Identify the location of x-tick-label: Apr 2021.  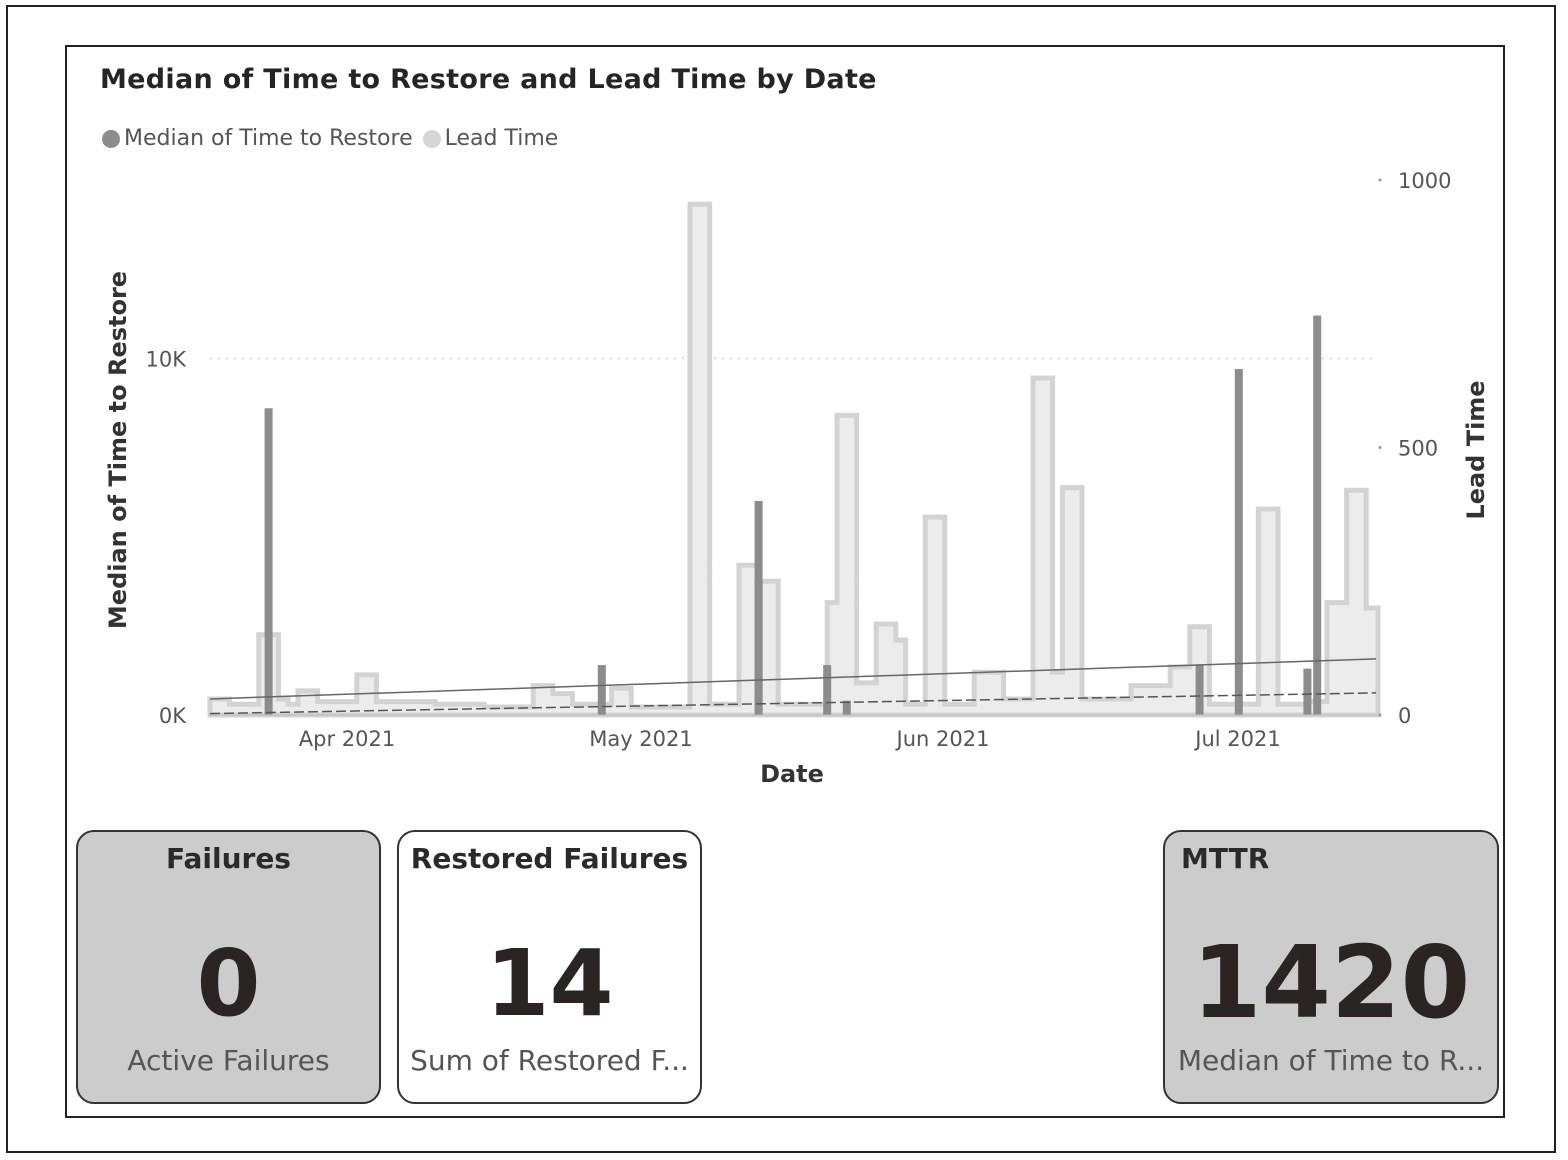
(347, 739).